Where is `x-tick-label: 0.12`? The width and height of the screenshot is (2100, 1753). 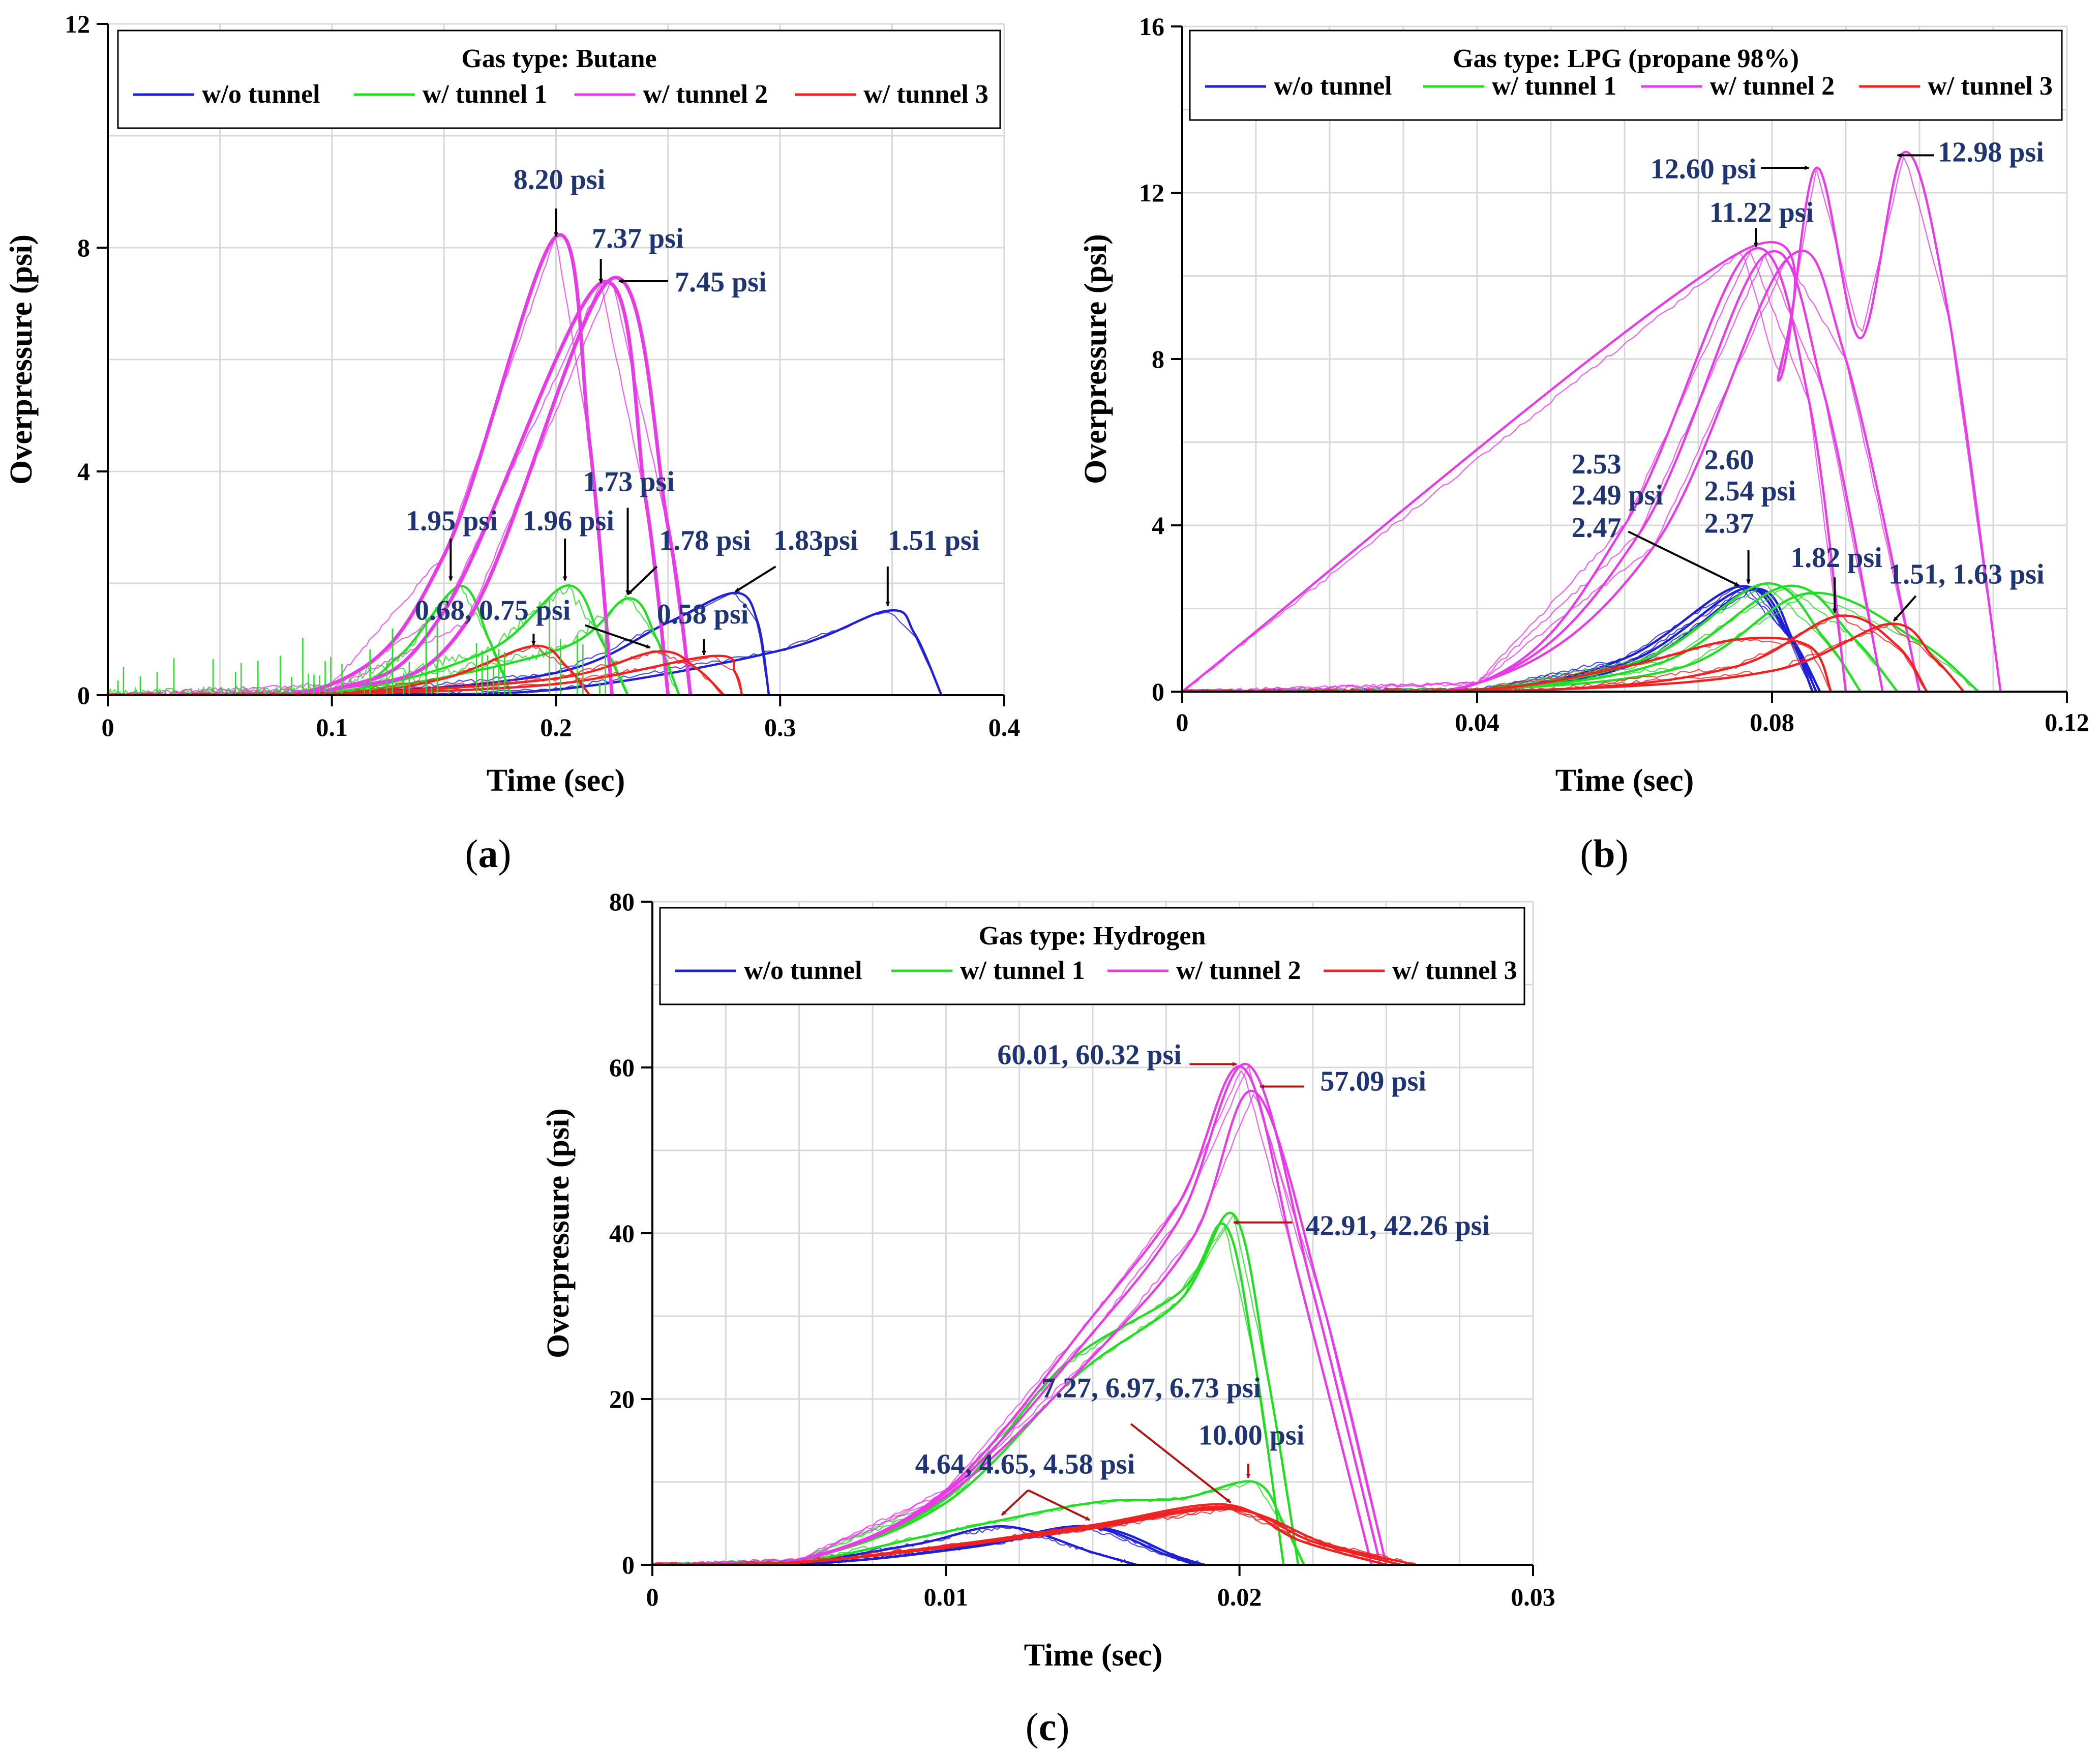
x-tick-label: 0.12 is located at coordinates (2067, 722).